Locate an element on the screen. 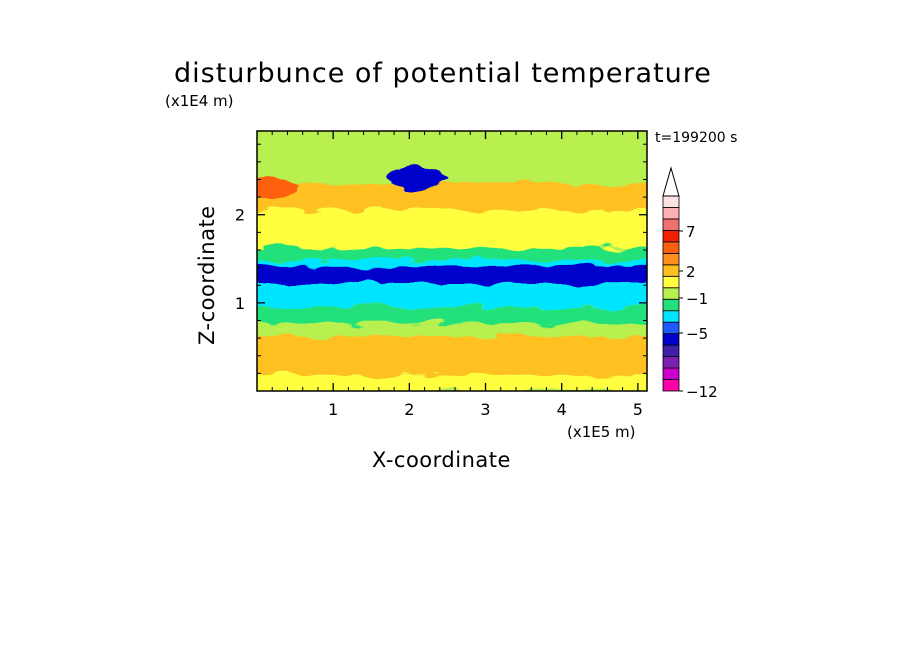 This screenshot has height=654, width=904. x-tick-label: 5 is located at coordinates (638, 409).